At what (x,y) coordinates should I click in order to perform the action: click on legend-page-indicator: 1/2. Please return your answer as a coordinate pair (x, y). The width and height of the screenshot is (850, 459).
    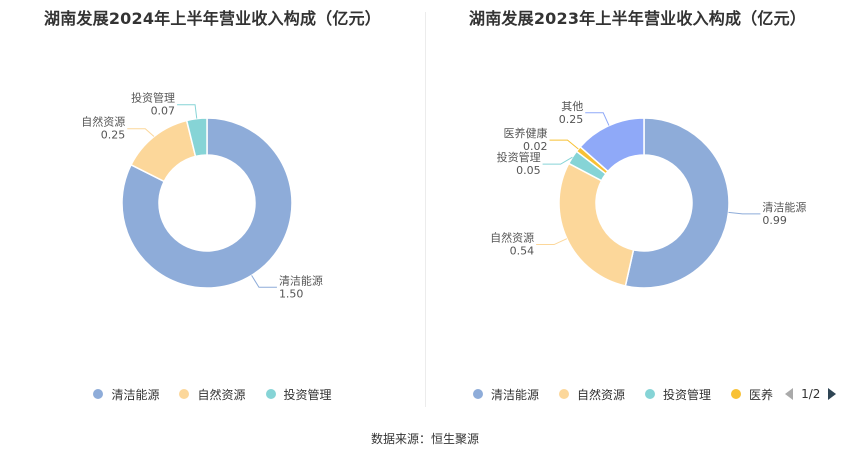
    Looking at the image, I should click on (811, 394).